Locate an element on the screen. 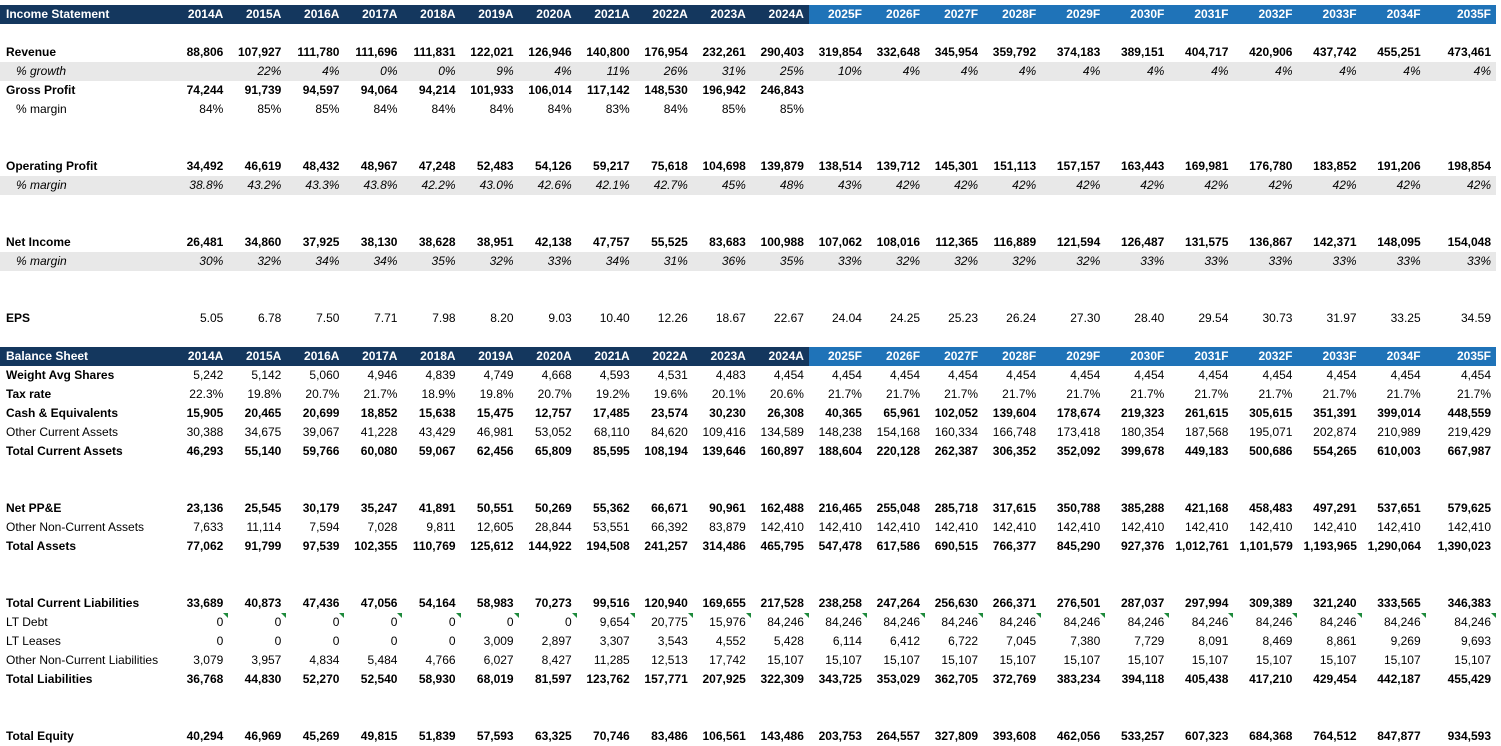  value-cell: 20.7% is located at coordinates (322, 394).